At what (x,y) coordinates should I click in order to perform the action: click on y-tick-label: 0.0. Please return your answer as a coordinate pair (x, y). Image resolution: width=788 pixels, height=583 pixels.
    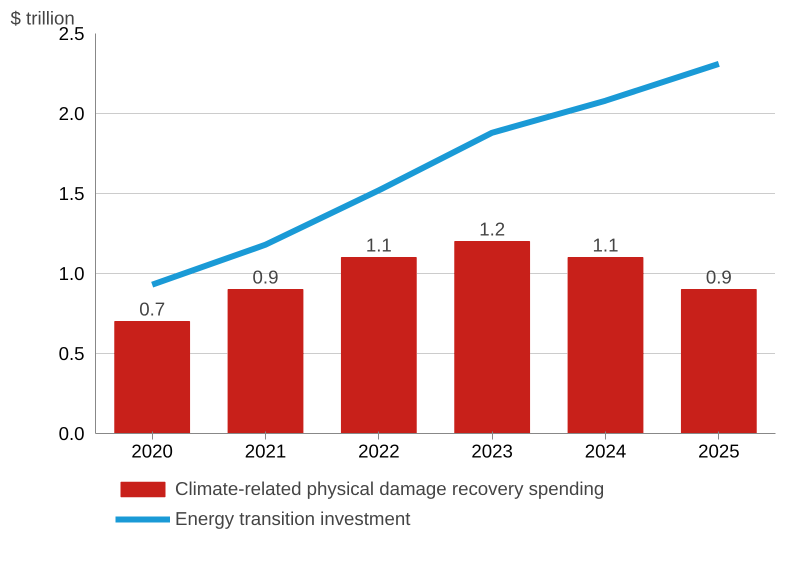
    Looking at the image, I should click on (71, 433).